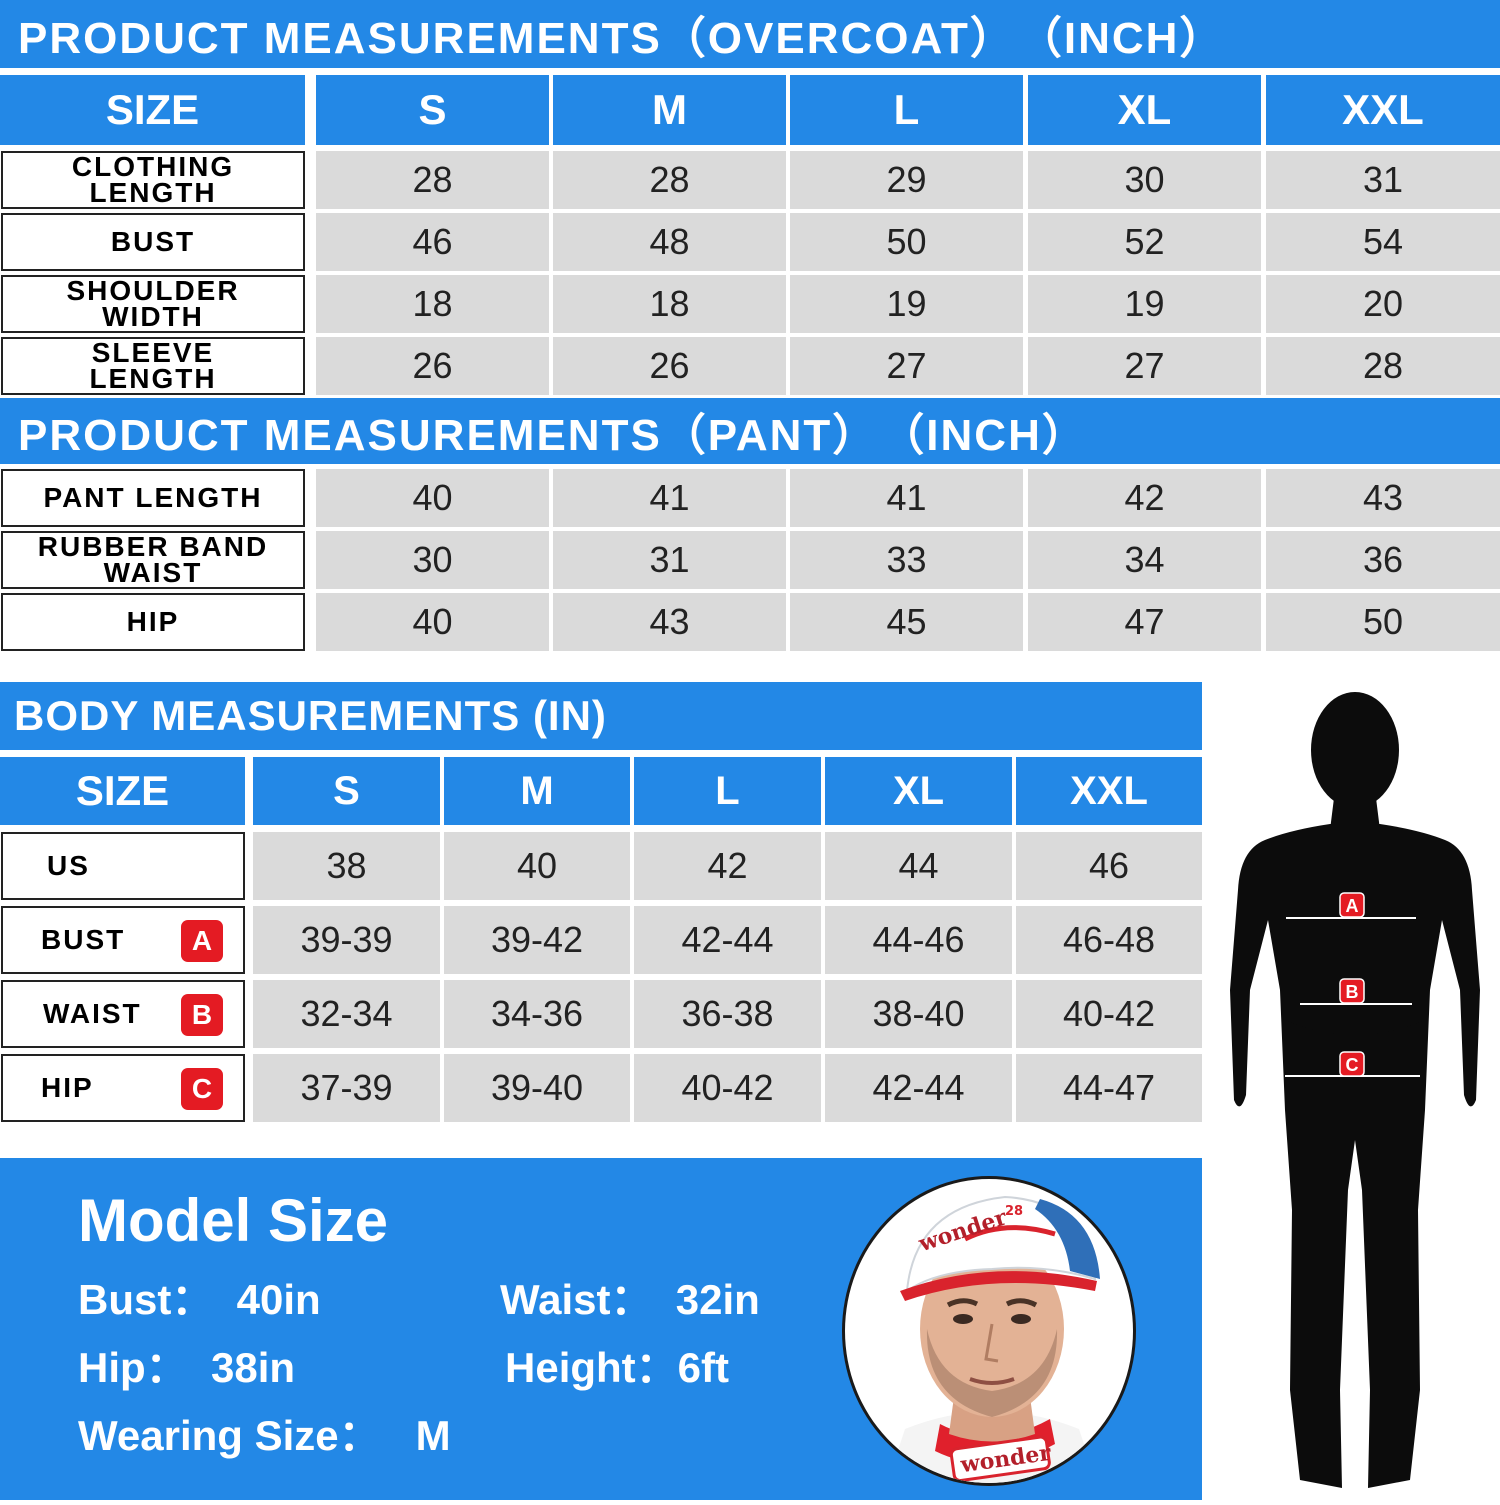  Describe the element at coordinates (83, 939) in the screenshot. I see `body-row-label: BUST` at that location.